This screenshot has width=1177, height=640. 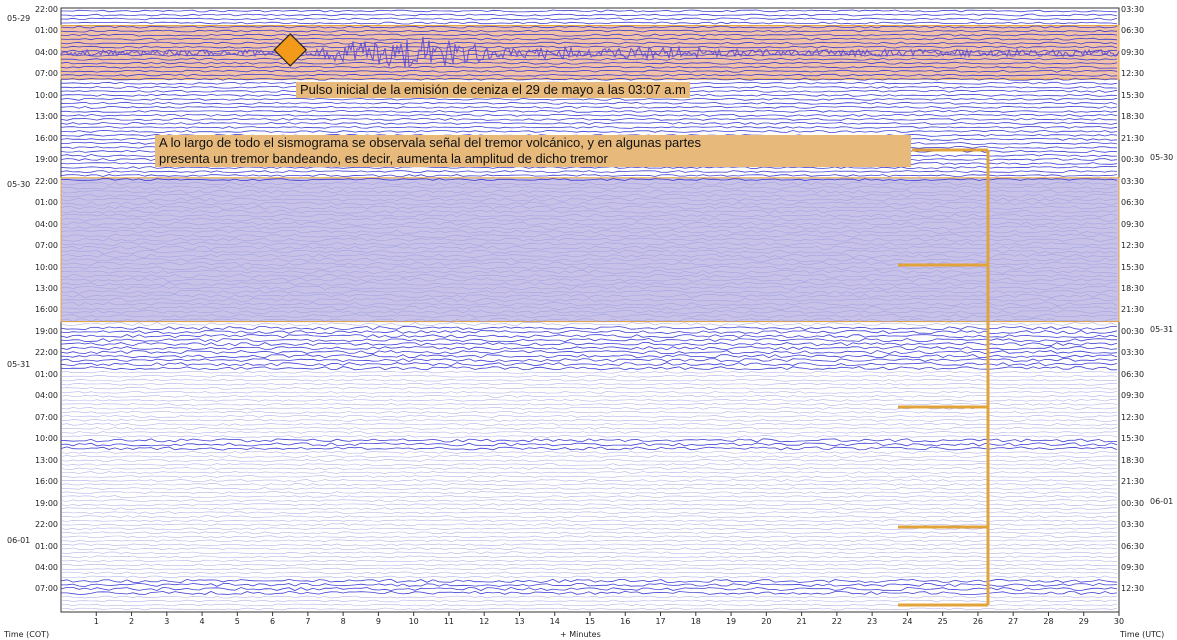 What do you see at coordinates (660, 621) in the screenshot?
I see `x-tick-label: 17` at bounding box center [660, 621].